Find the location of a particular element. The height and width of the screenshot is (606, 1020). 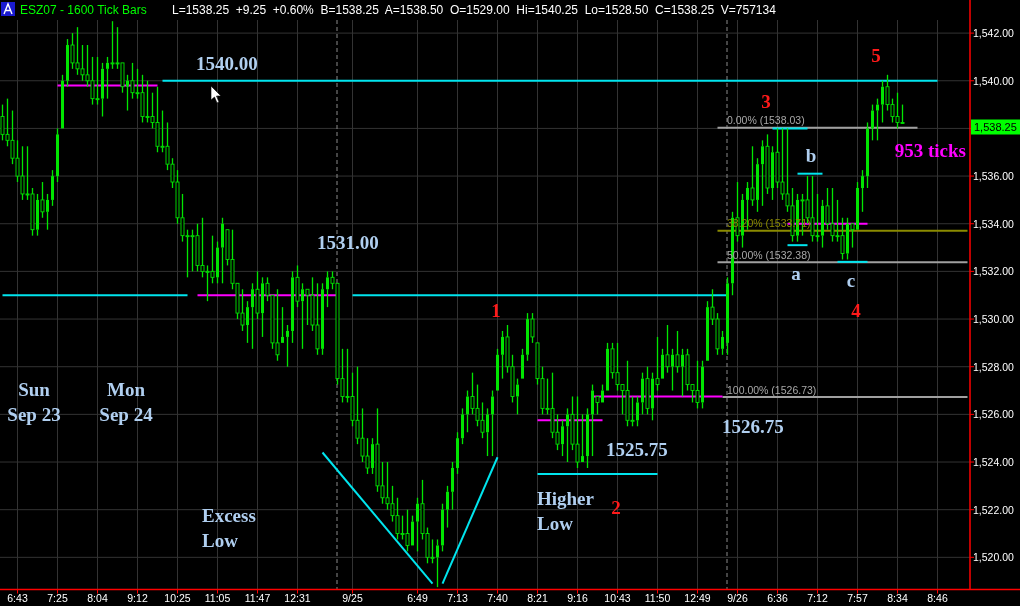

annotation: Mon Sep 24 is located at coordinates (126, 402).